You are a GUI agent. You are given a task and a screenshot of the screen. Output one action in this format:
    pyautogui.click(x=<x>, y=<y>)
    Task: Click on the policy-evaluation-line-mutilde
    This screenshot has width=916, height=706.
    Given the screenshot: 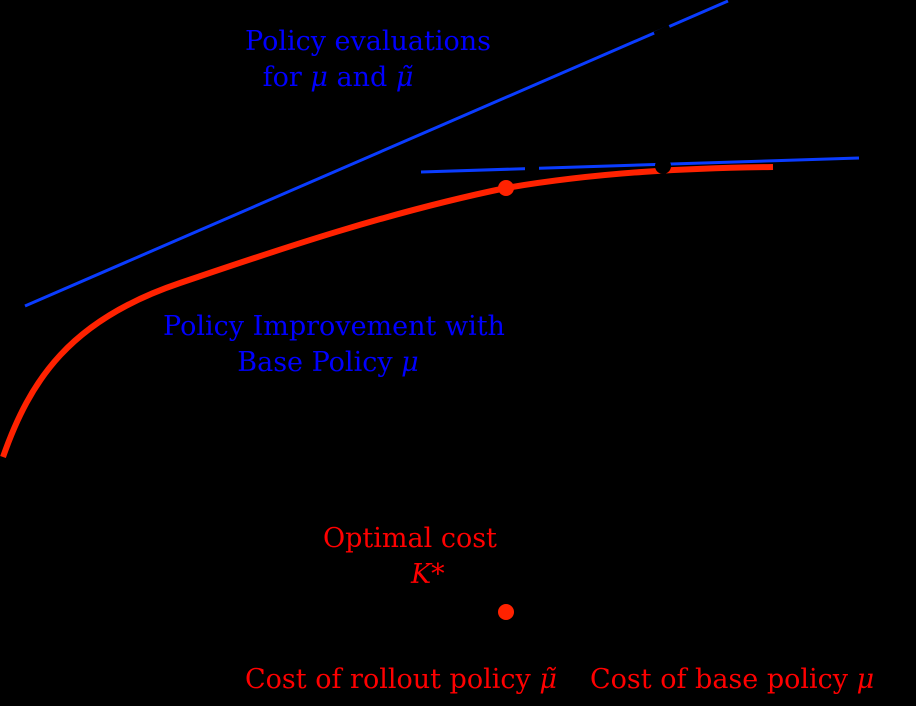 What is the action you would take?
    pyautogui.click(x=640, y=165)
    